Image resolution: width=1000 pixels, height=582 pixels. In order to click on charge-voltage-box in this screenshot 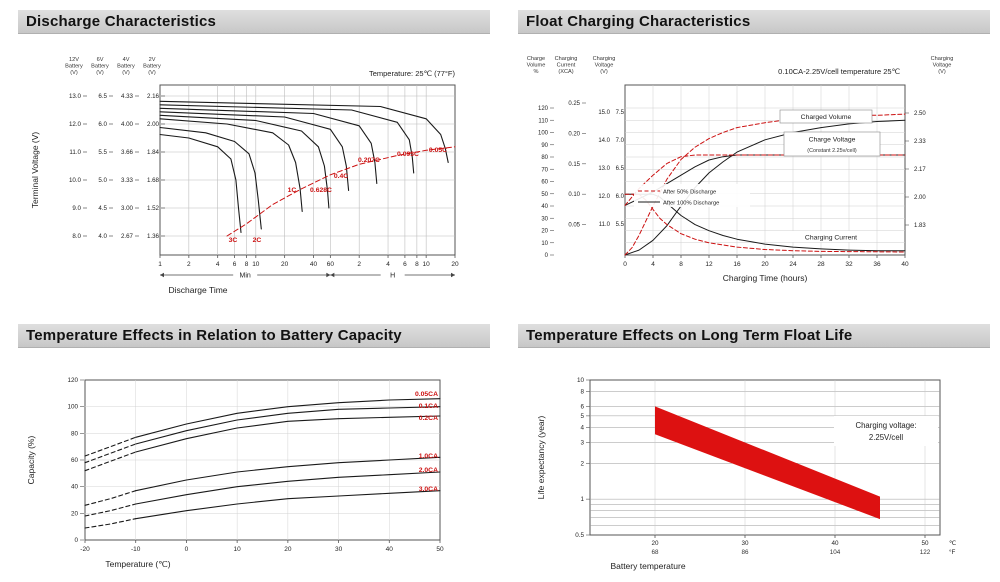, I will do `click(832, 144)`.